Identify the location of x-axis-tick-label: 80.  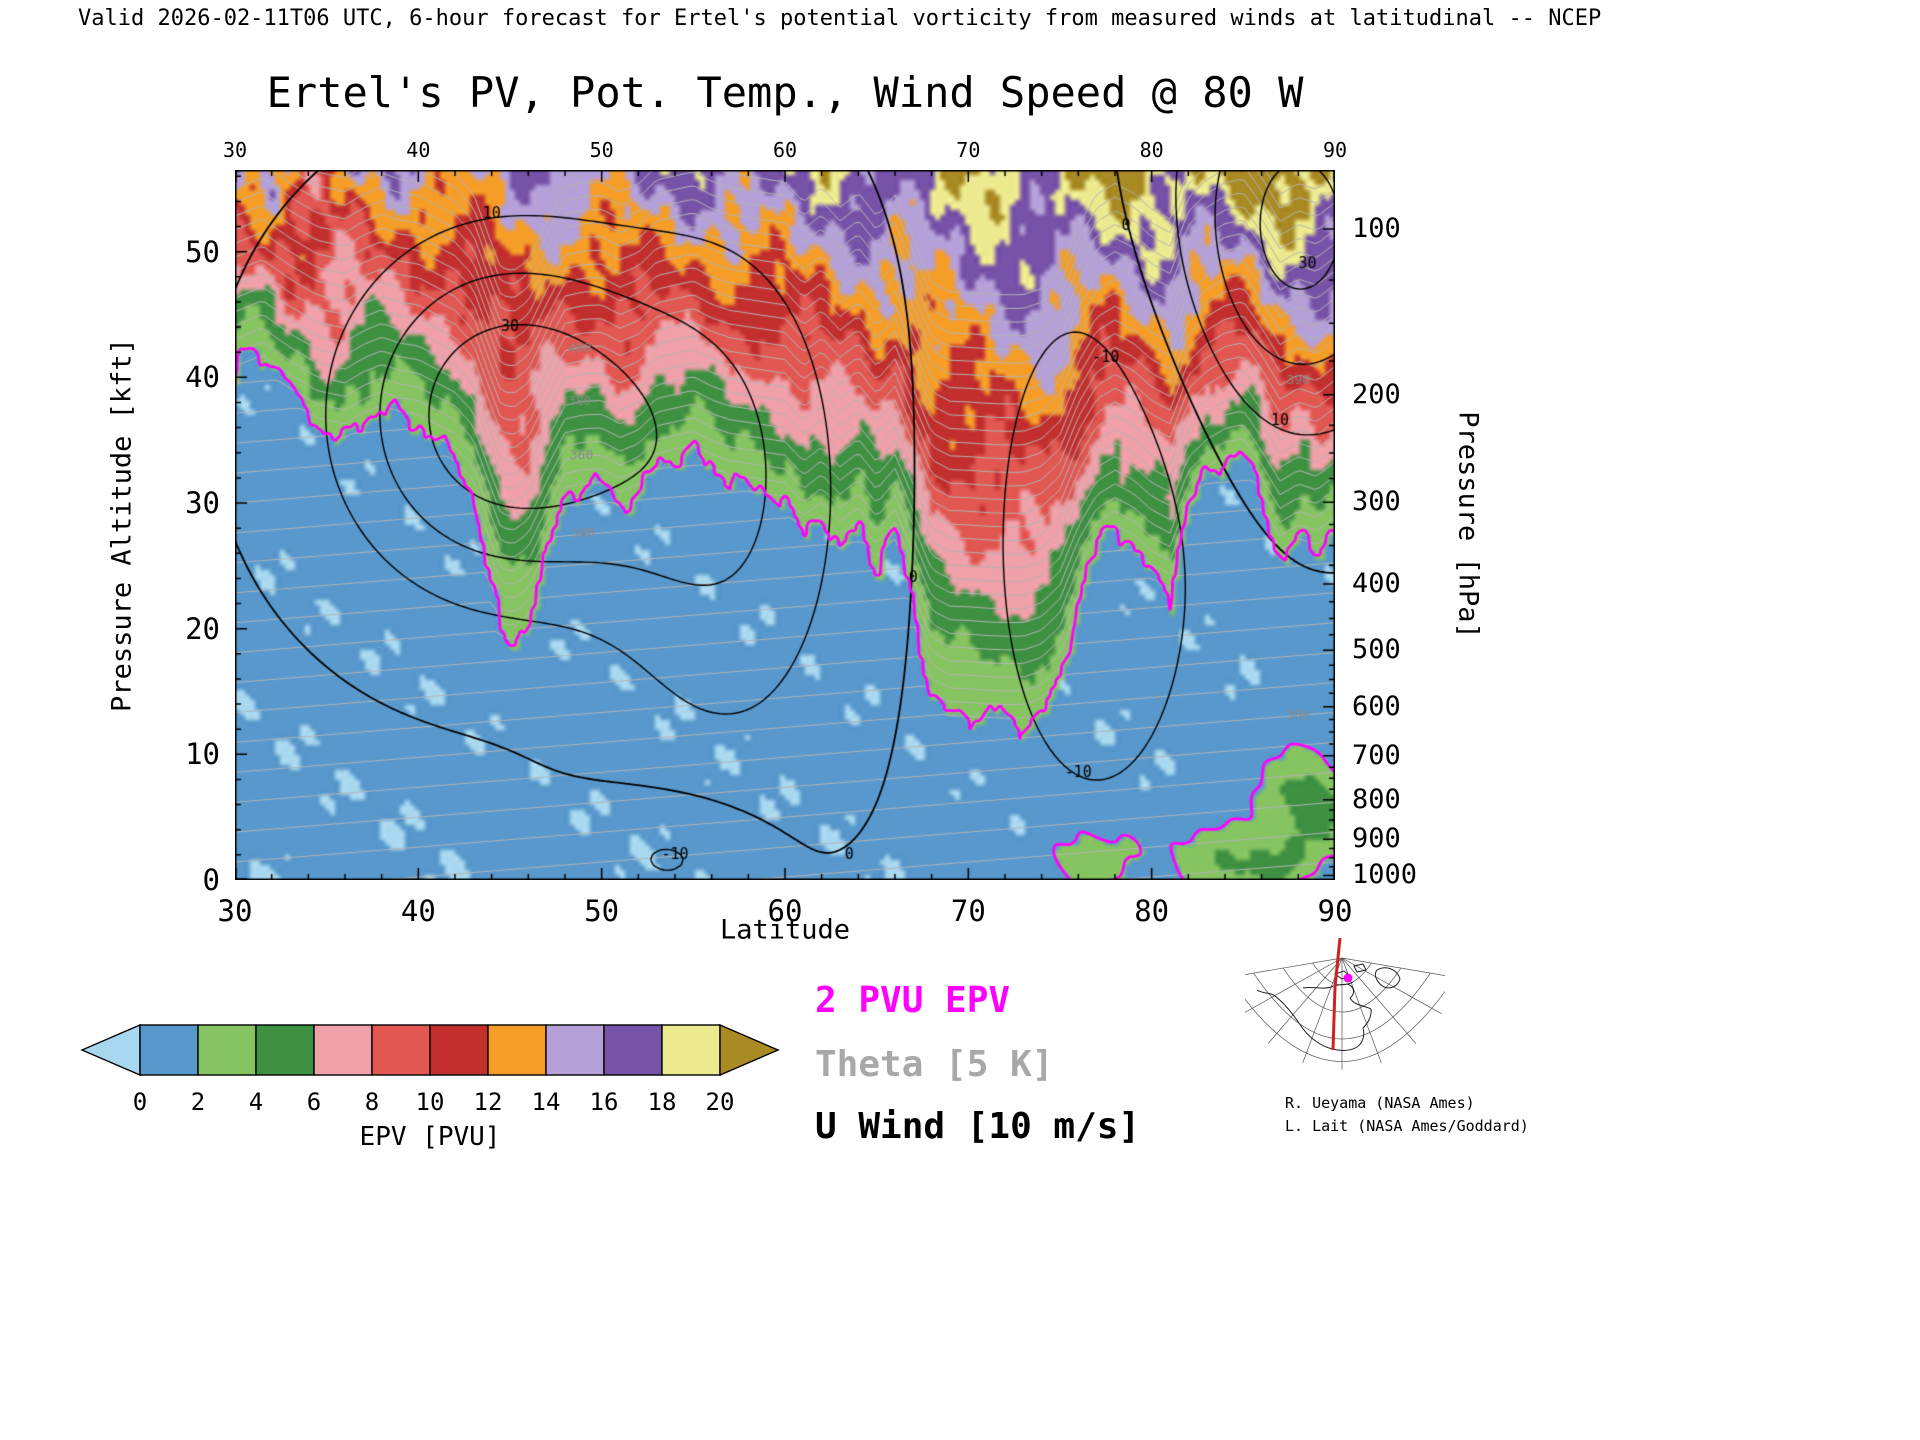
(1152, 911).